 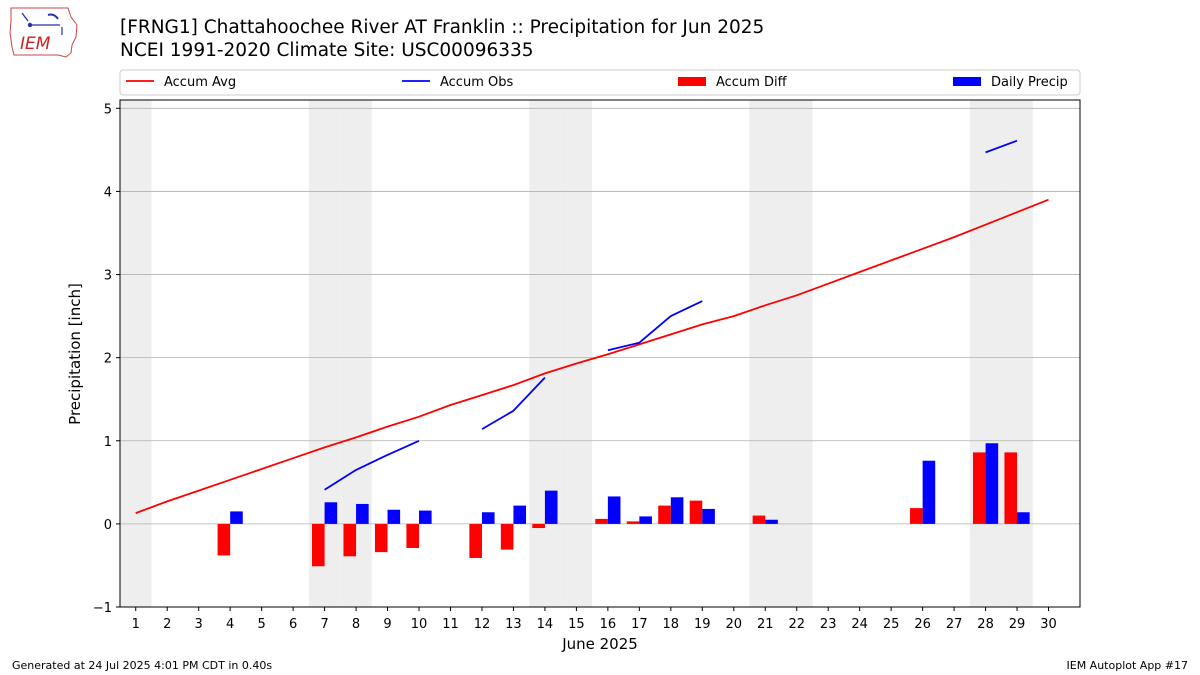 I want to click on x-axis-label: June 2025, so click(x=599, y=644).